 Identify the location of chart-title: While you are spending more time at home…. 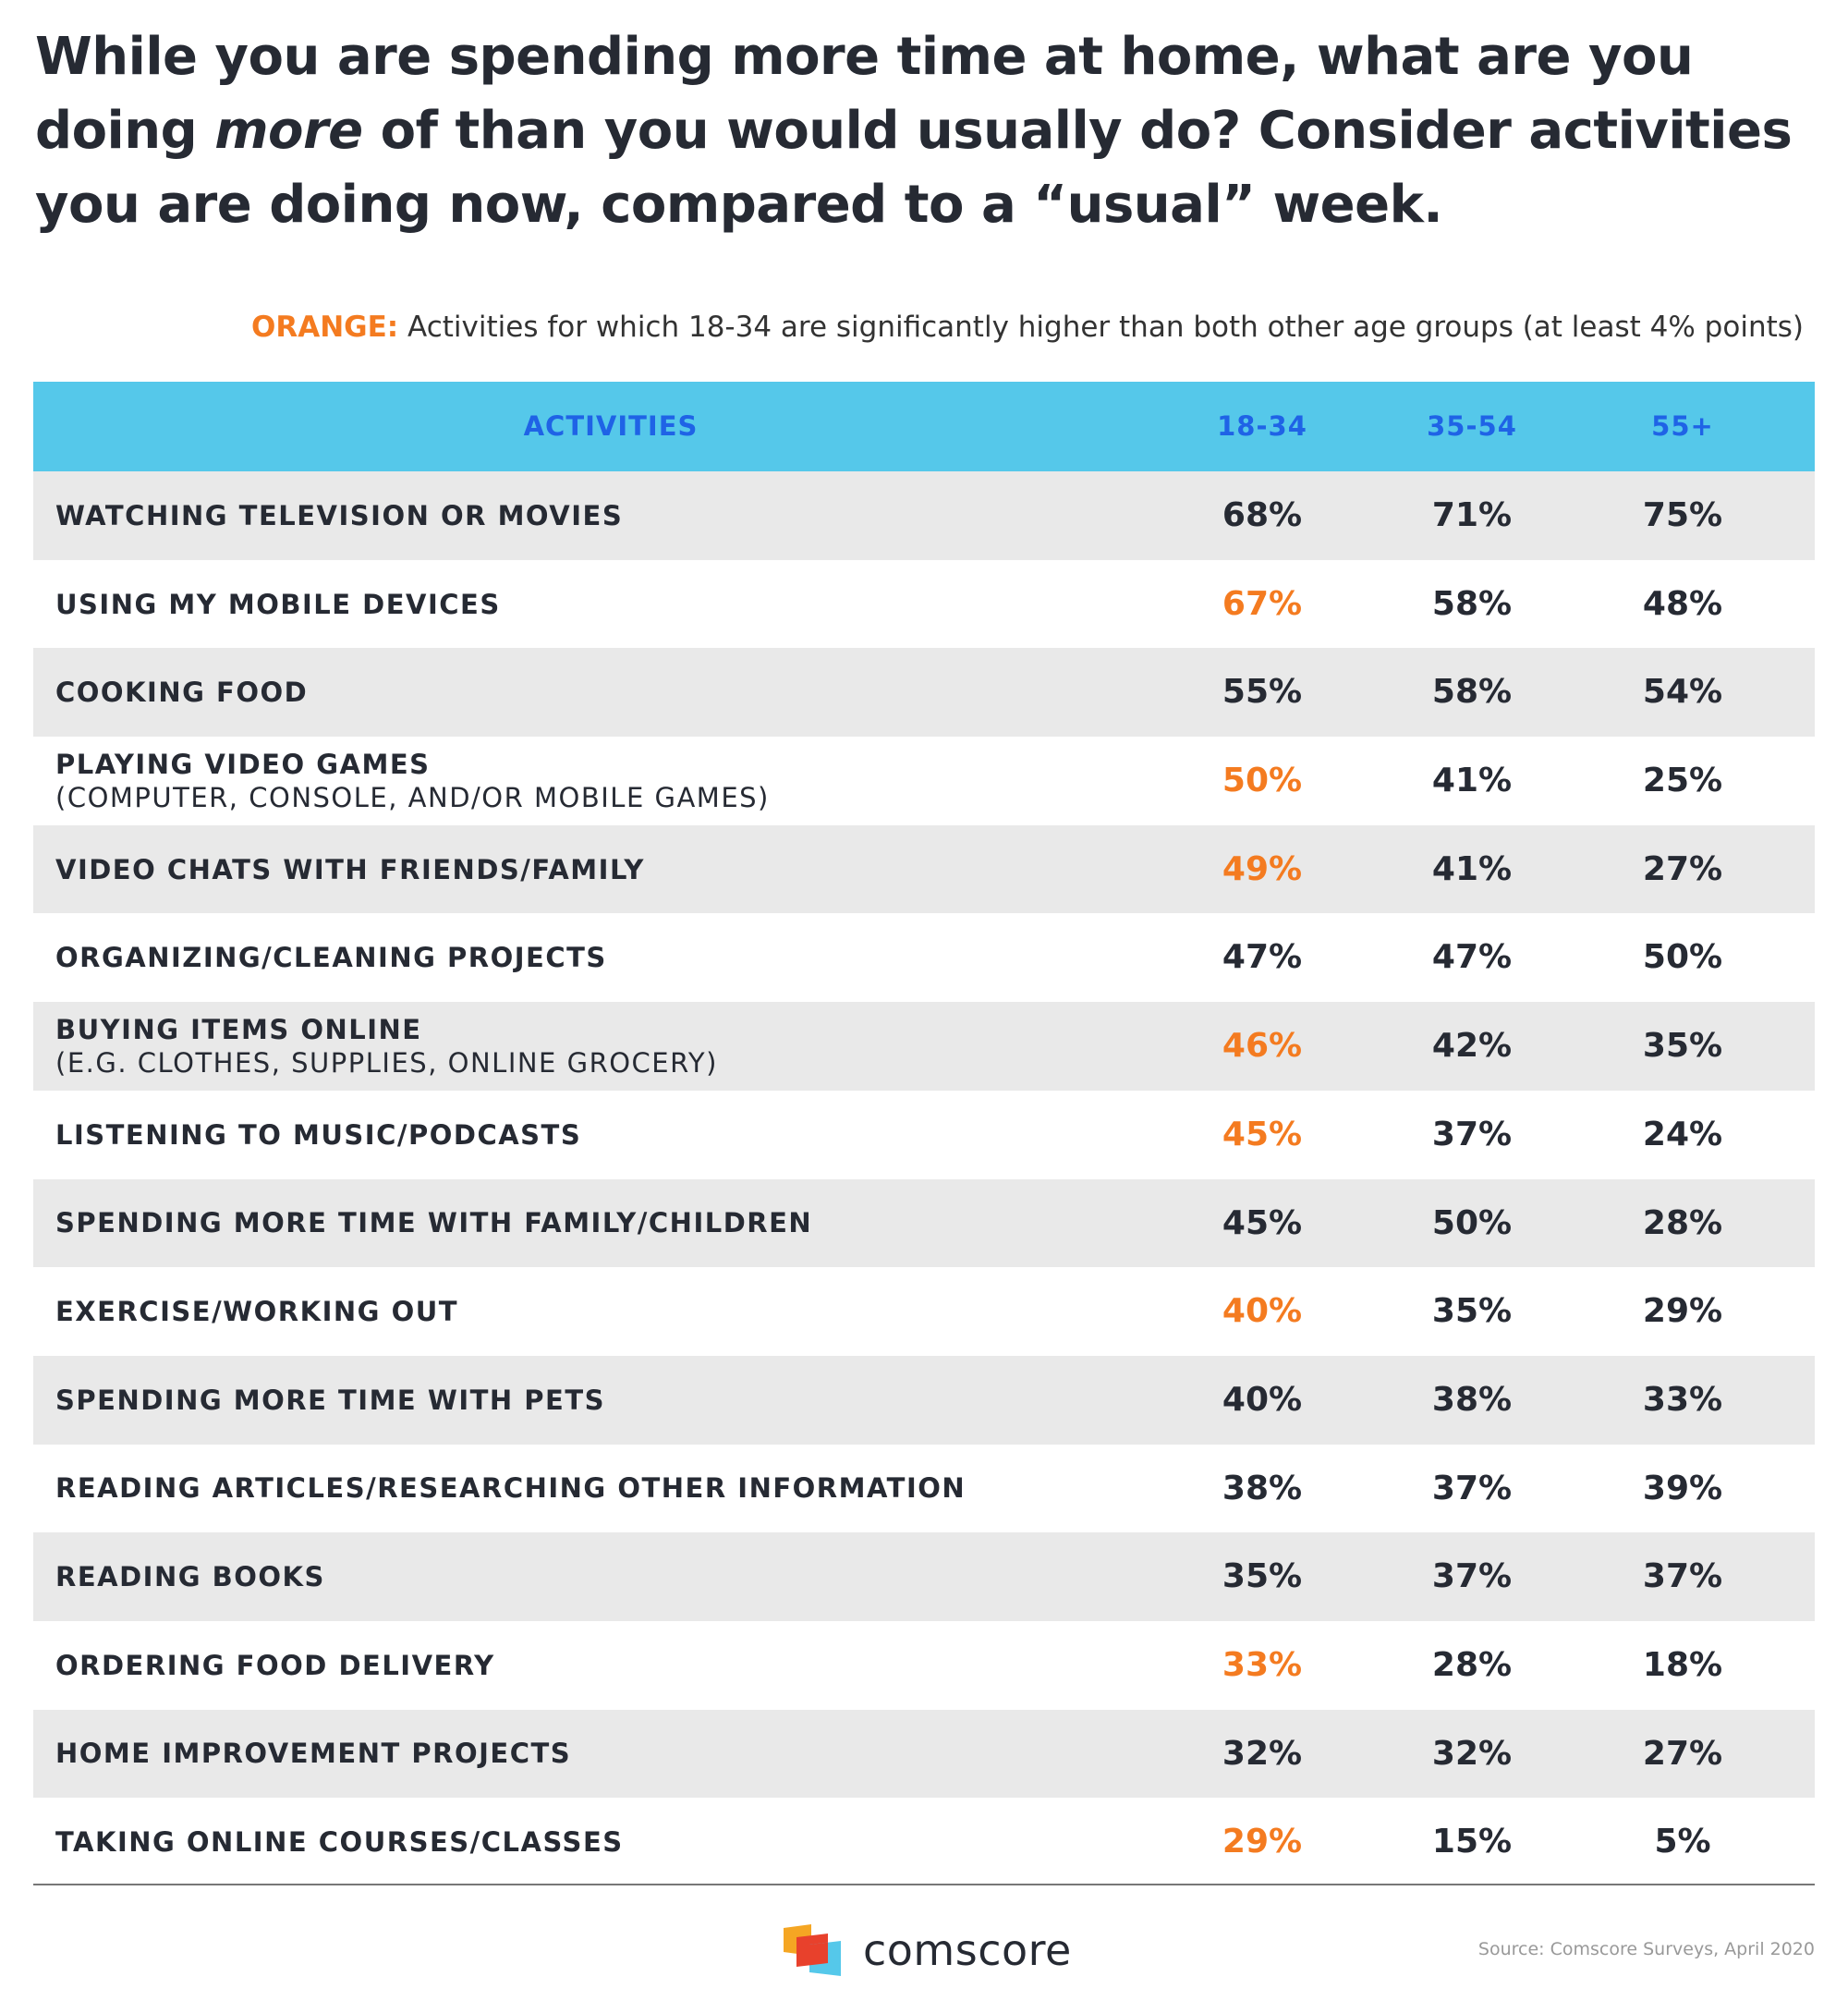
(926, 131).